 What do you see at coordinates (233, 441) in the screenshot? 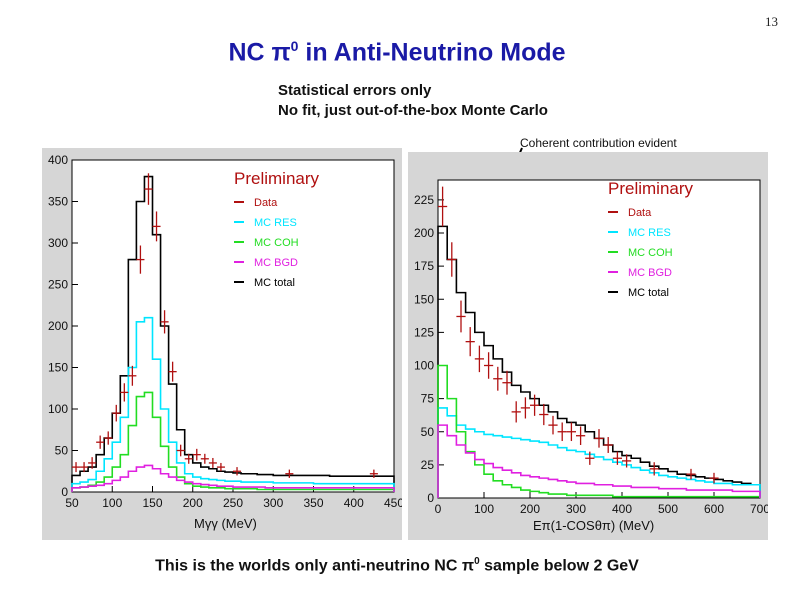
I see `chart0-series-coh` at bounding box center [233, 441].